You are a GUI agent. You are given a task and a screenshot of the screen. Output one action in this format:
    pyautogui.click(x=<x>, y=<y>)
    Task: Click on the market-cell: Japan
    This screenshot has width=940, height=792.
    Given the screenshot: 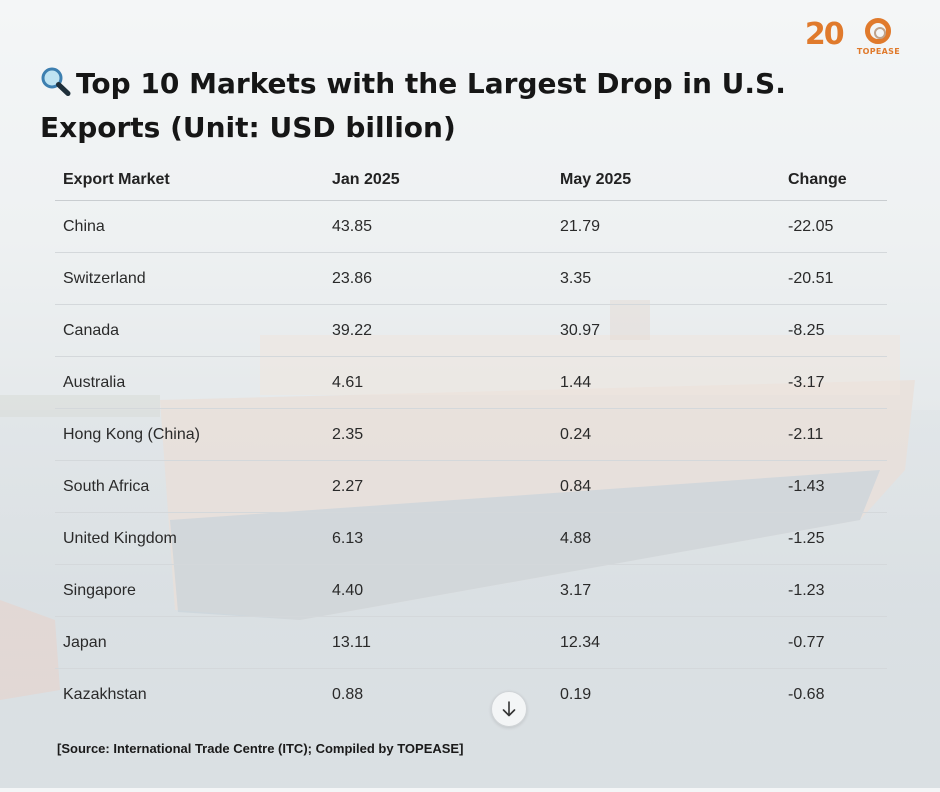 What is the action you would take?
    pyautogui.click(x=189, y=642)
    